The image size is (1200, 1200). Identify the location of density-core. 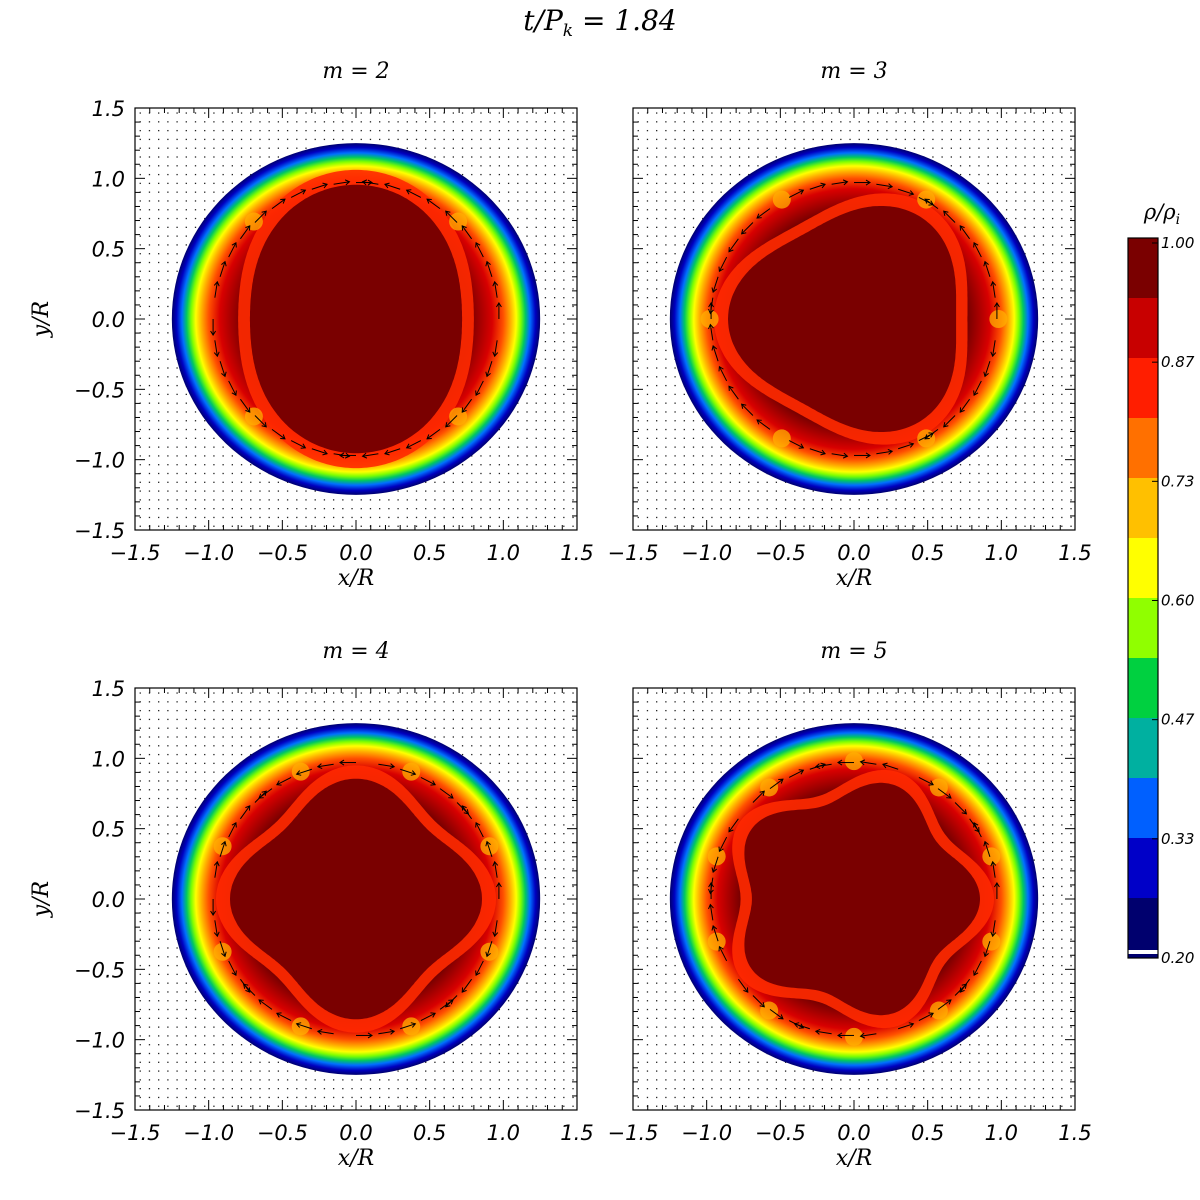
(841, 319).